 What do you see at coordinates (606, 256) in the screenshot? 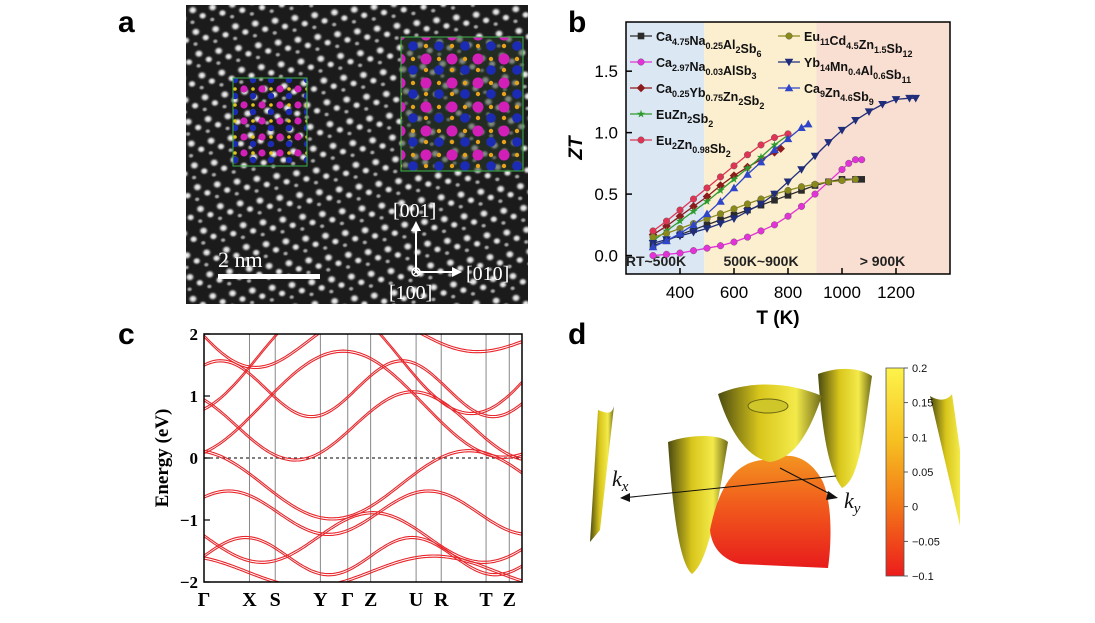
I see `y-tick-label: 0.0` at bounding box center [606, 256].